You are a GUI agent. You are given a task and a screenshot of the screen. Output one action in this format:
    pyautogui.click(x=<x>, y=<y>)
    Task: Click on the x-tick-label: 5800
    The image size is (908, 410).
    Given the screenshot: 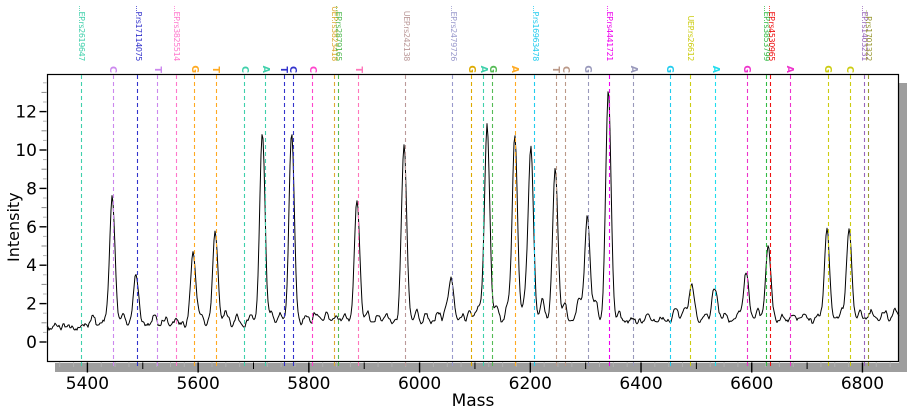 What is the action you would take?
    pyautogui.click(x=308, y=384)
    